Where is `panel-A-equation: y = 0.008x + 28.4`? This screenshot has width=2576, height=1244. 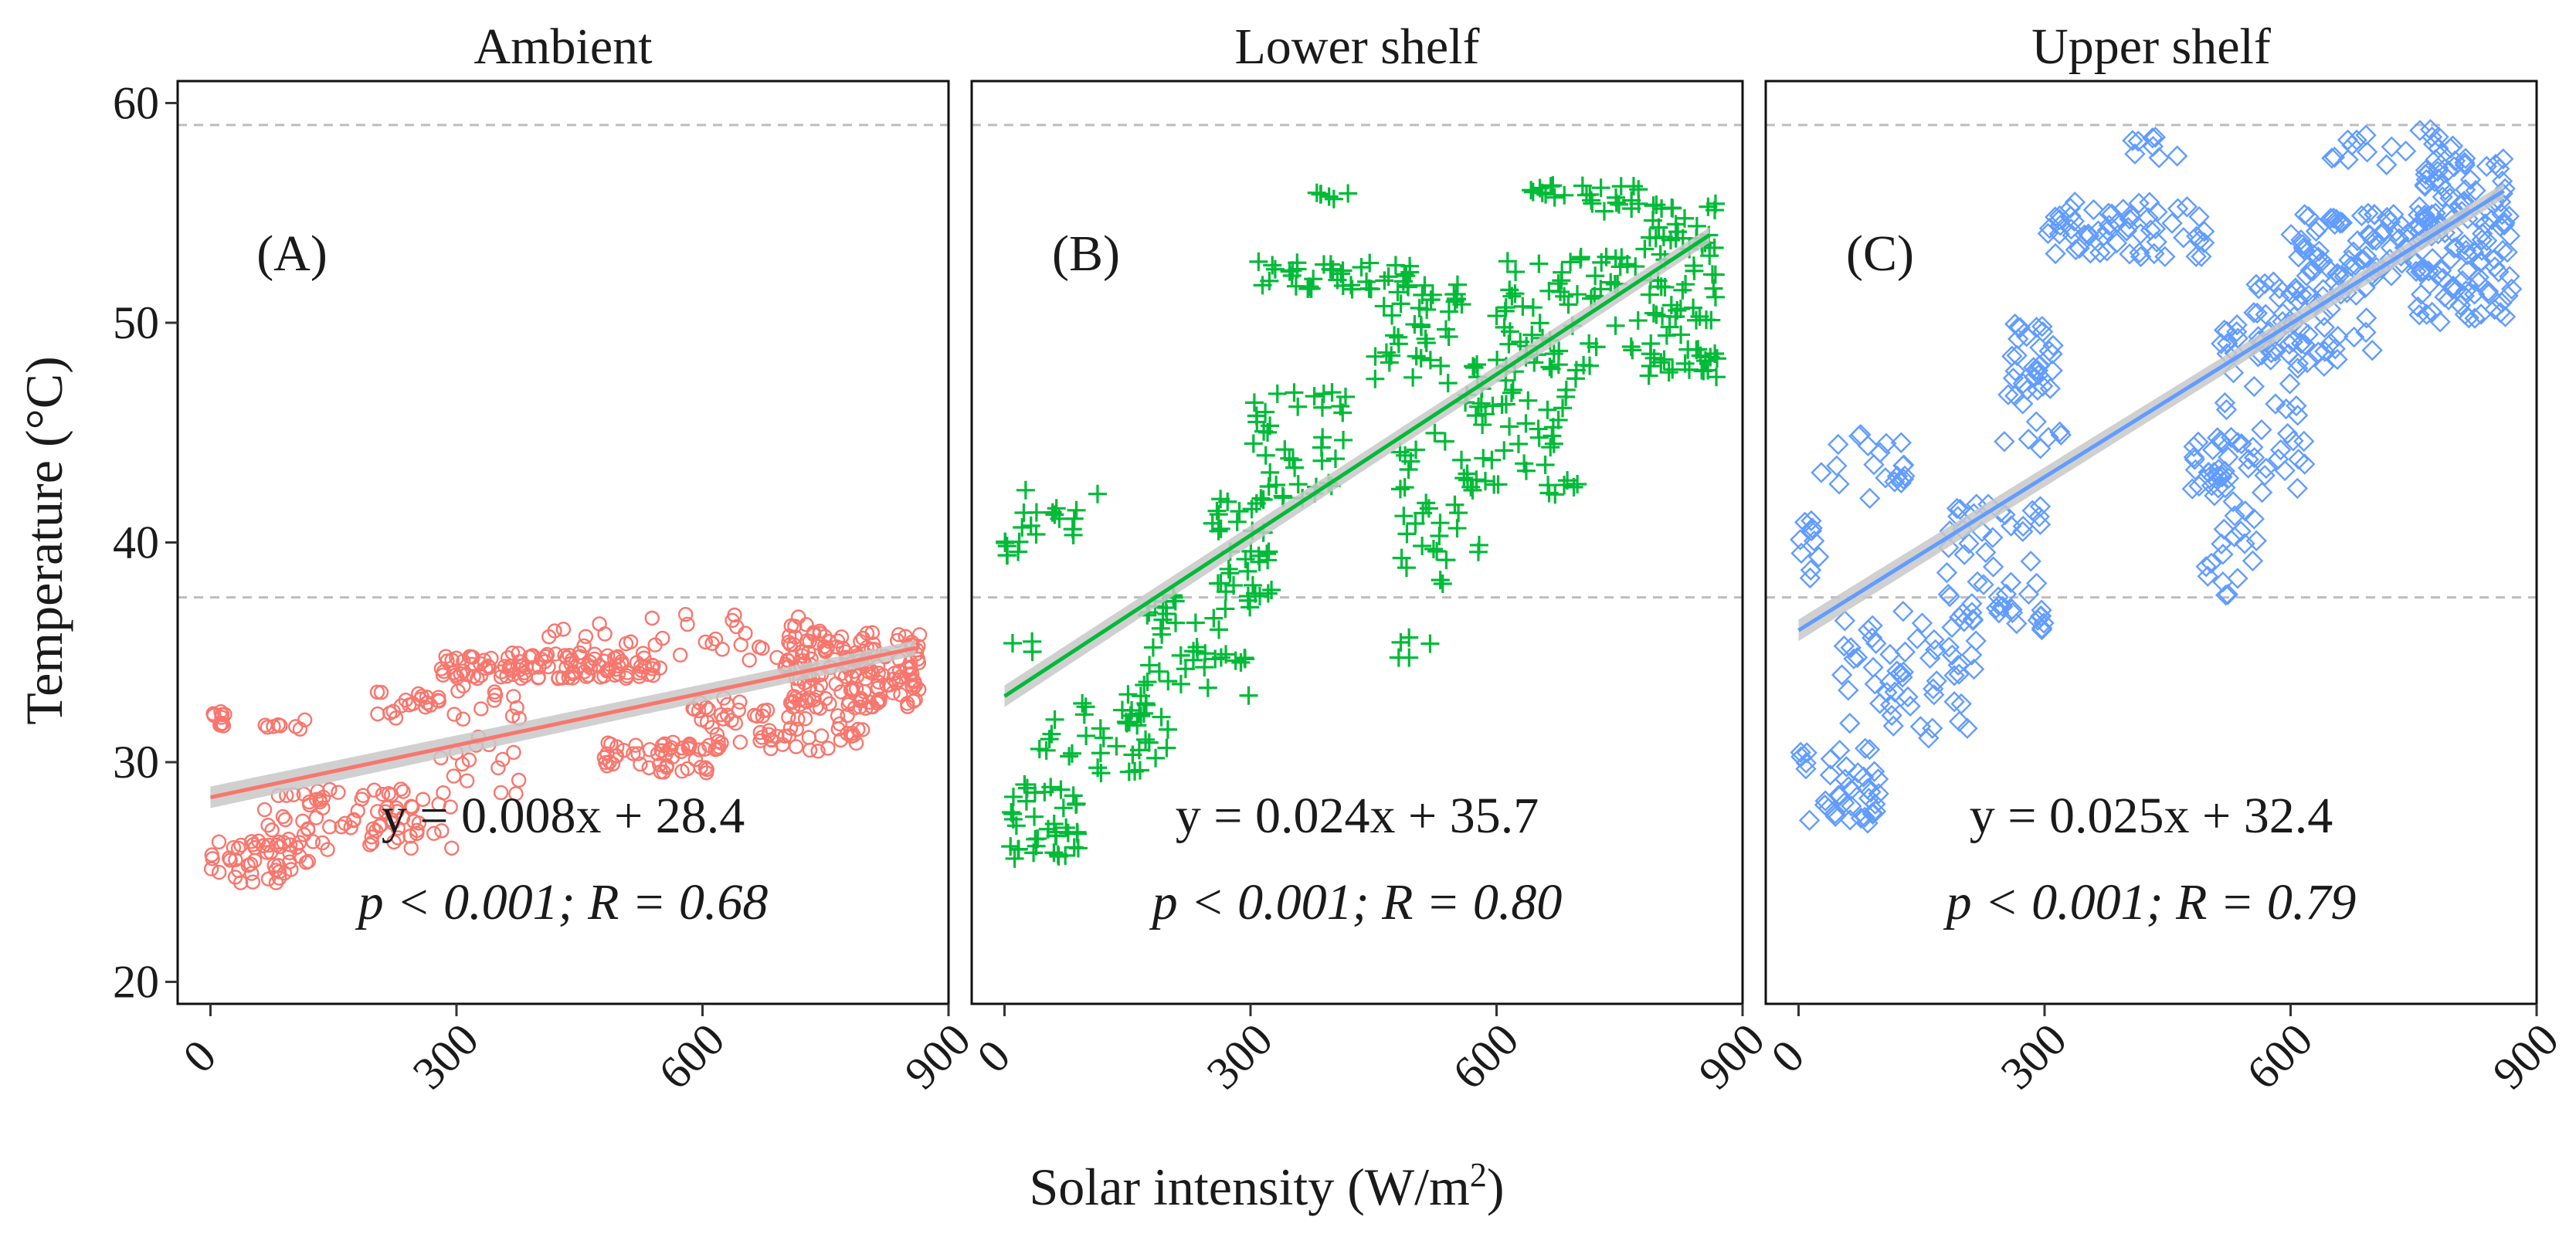 panel-A-equation: y = 0.008x + 28.4 is located at coordinates (563, 816).